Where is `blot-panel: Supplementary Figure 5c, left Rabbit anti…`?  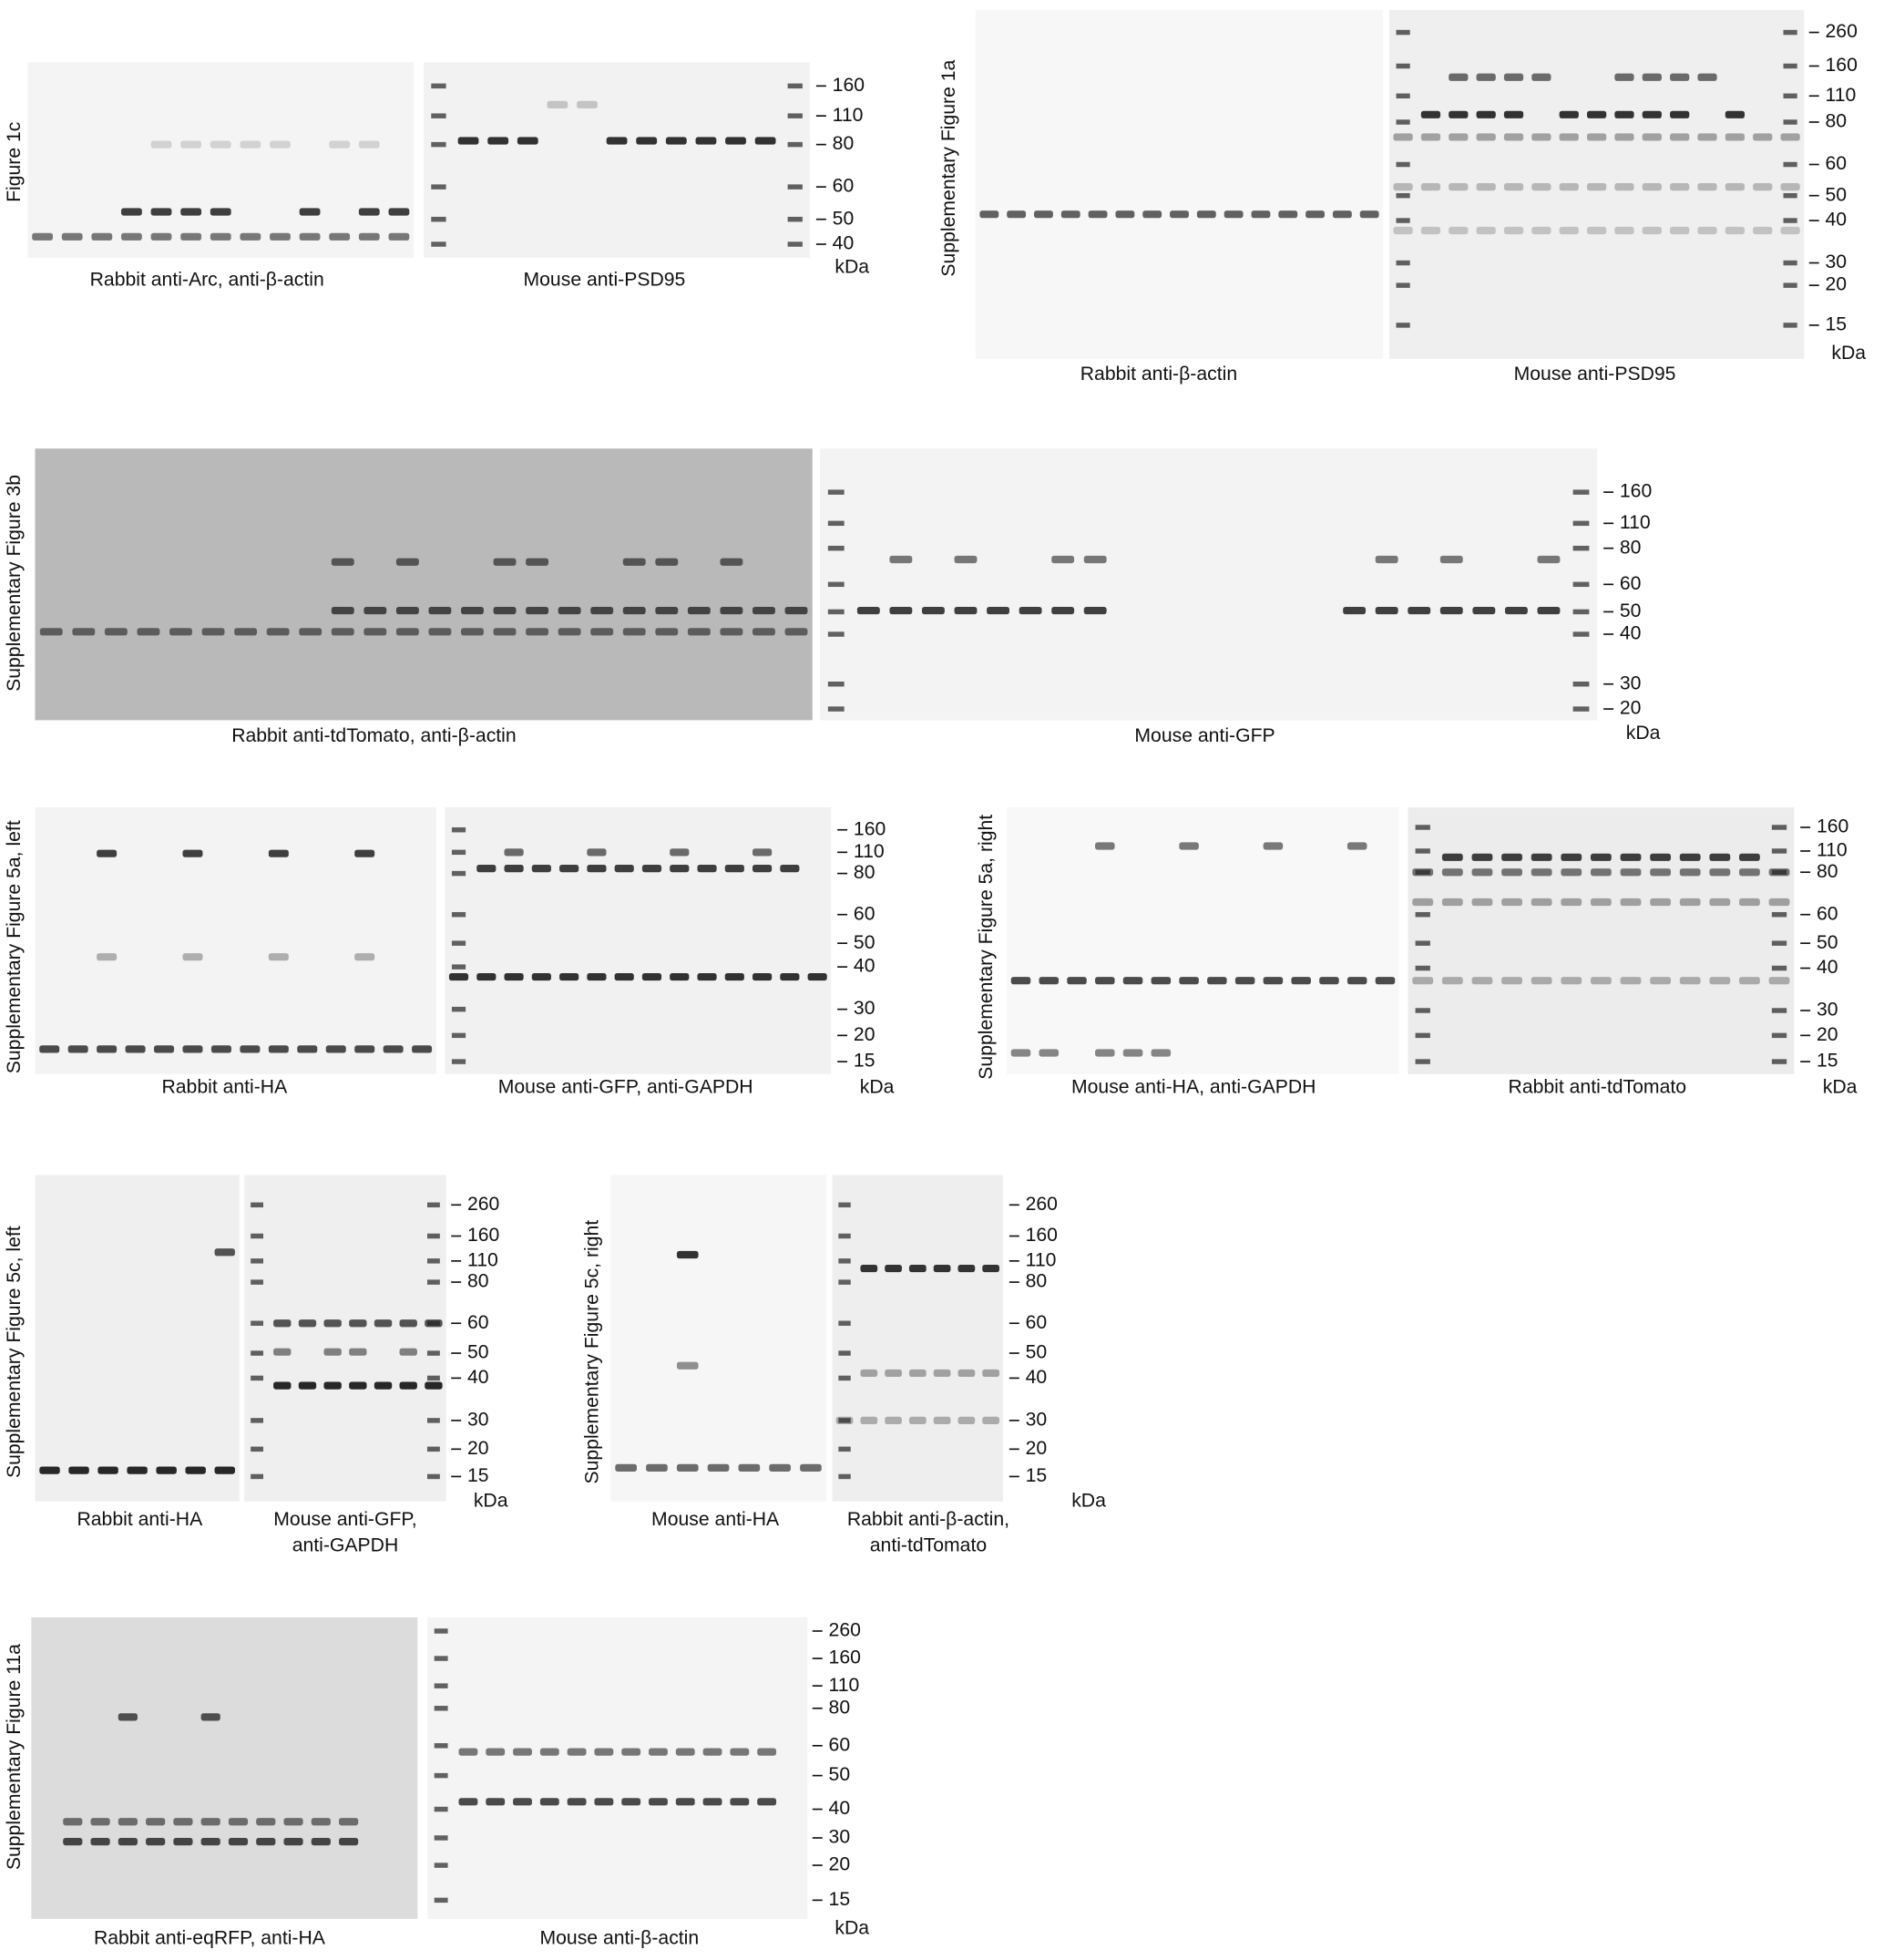 blot-panel: Supplementary Figure 5c, left Rabbit anti… is located at coordinates (256, 1365).